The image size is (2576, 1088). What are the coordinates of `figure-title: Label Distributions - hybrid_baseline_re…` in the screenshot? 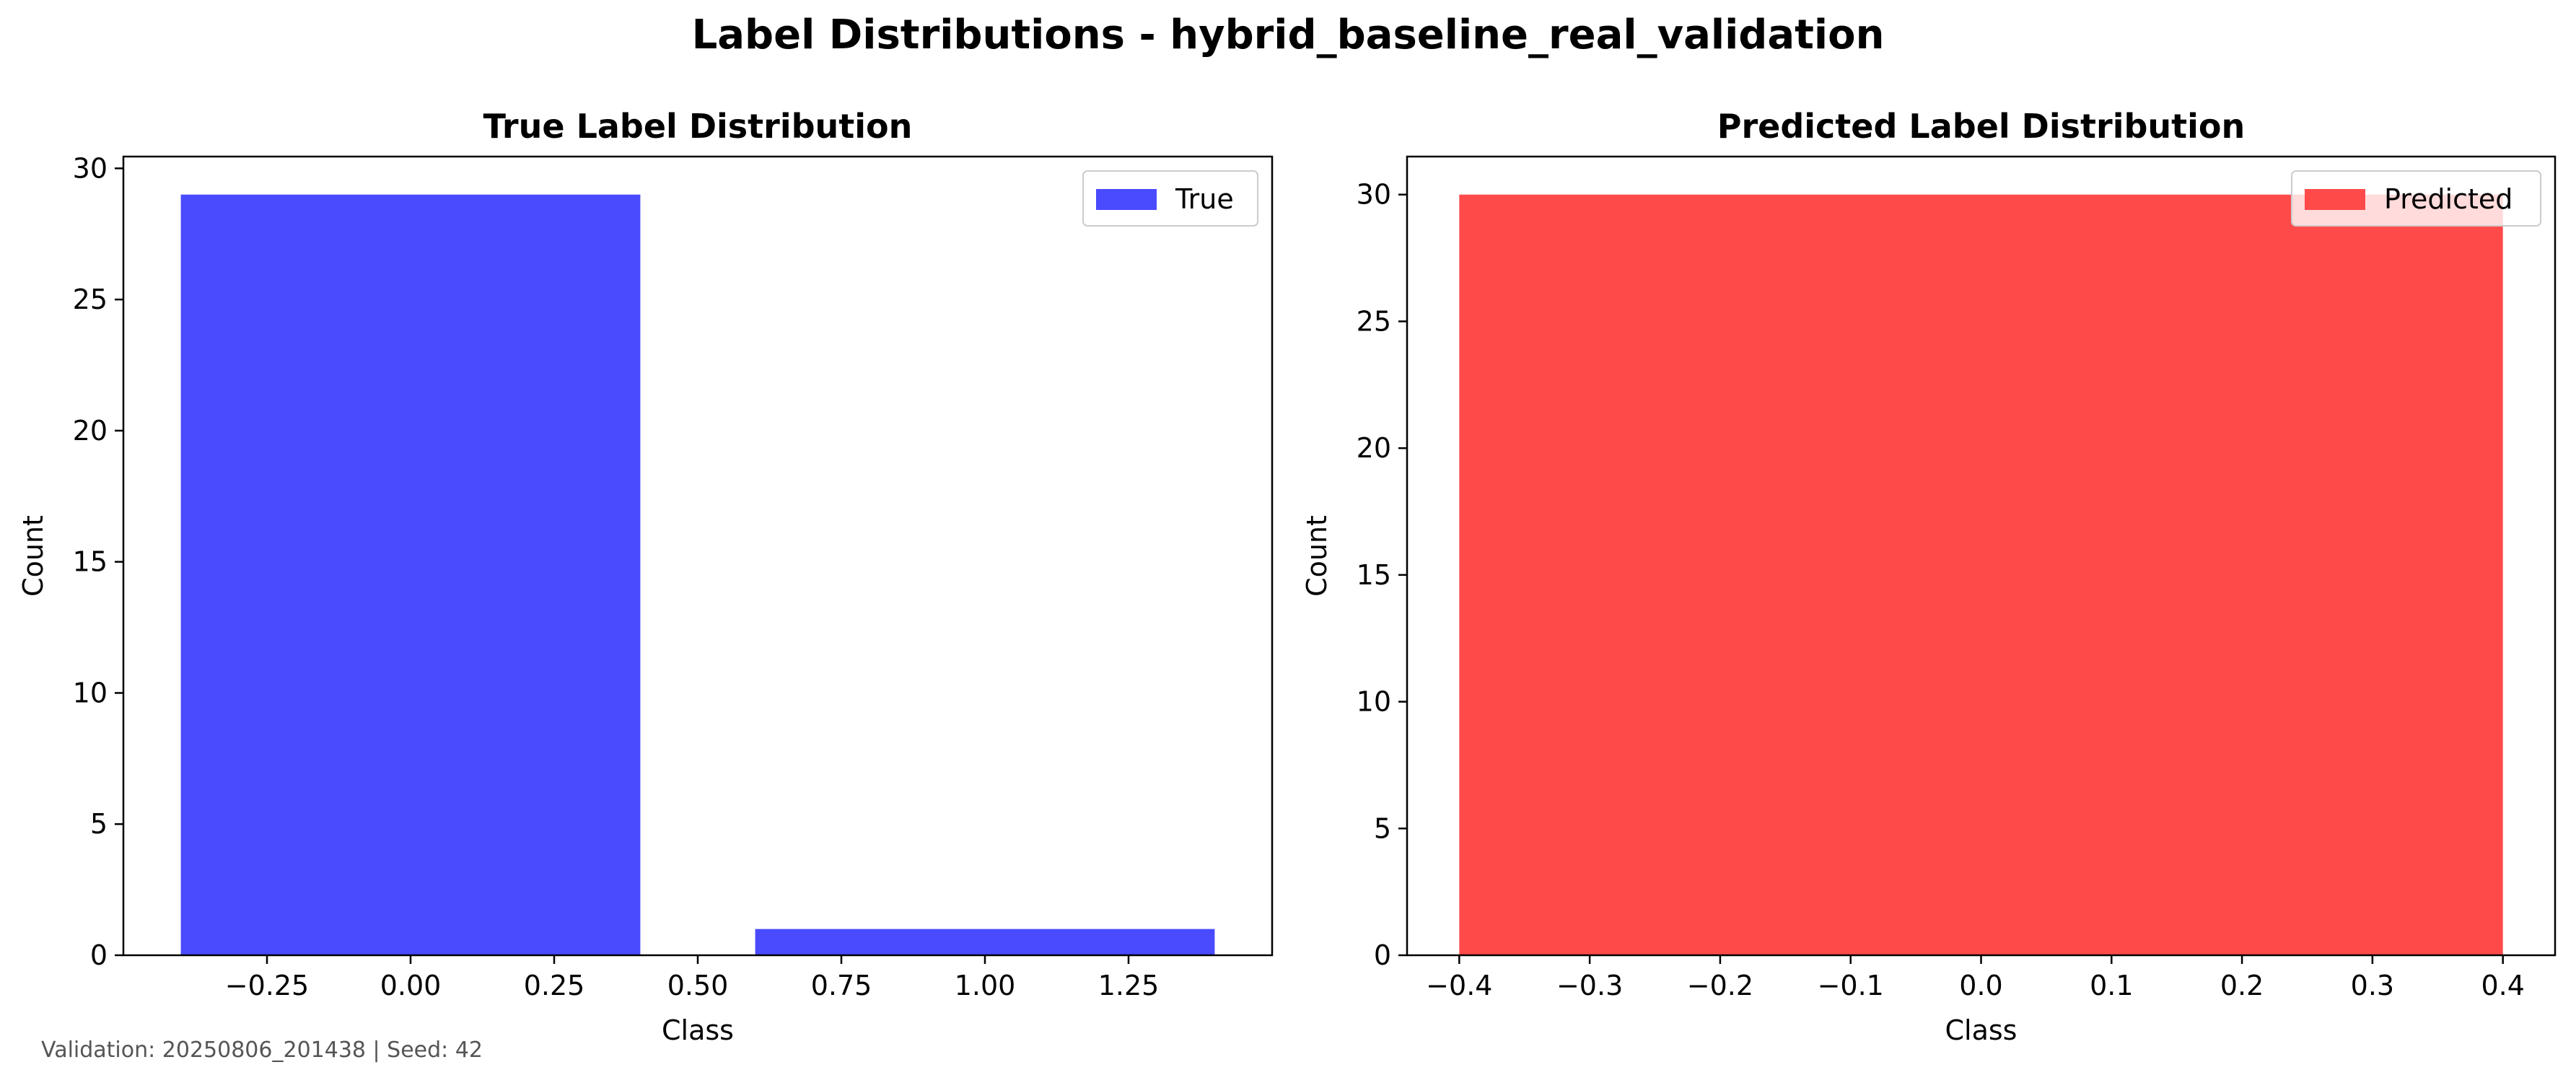 It's located at (1288, 35).